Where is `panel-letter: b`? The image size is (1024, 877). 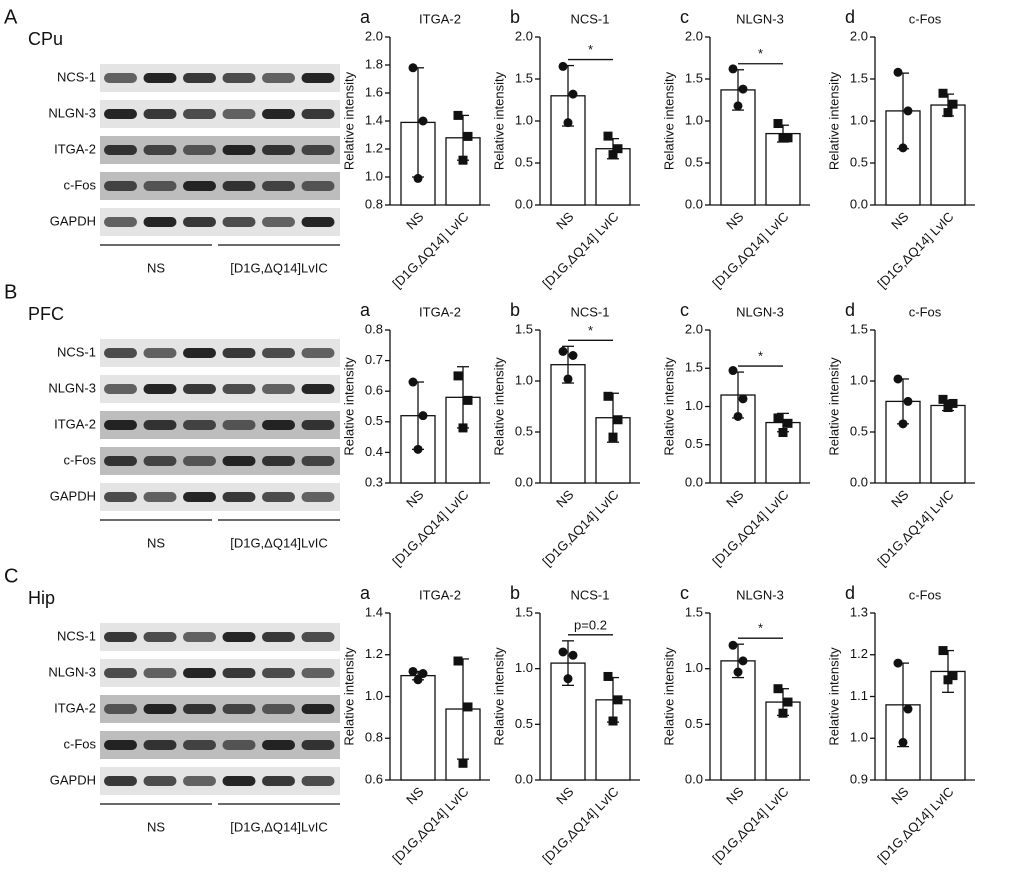
panel-letter: b is located at coordinates (515, 310).